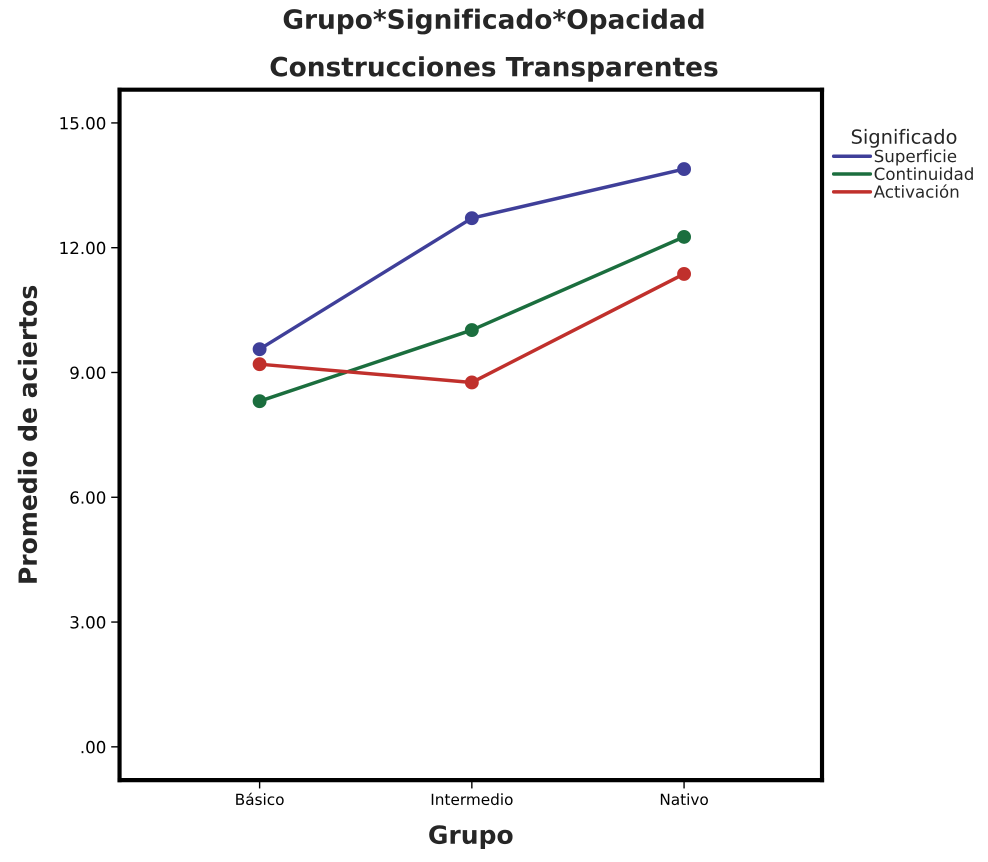 This screenshot has width=988, height=862. What do you see at coordinates (83, 248) in the screenshot?
I see `y-tick-label: 12.00` at bounding box center [83, 248].